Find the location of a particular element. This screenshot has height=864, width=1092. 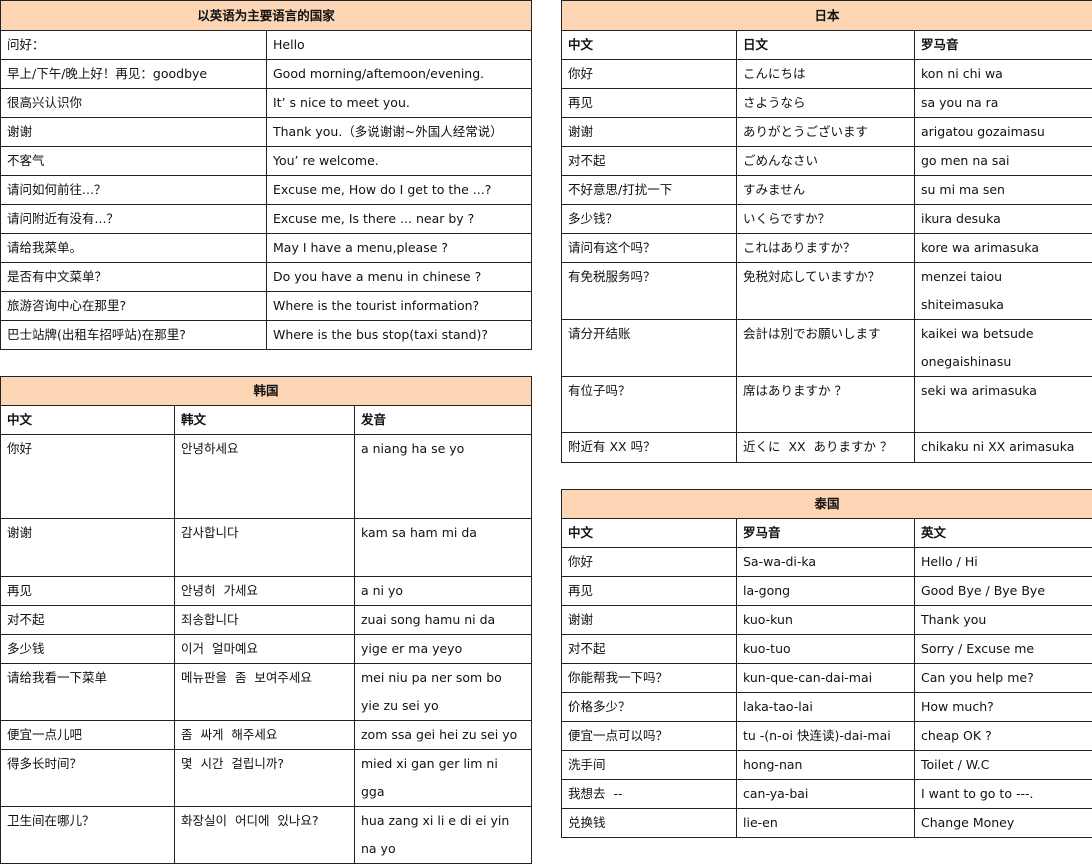

table-cell: すみません is located at coordinates (826, 190).